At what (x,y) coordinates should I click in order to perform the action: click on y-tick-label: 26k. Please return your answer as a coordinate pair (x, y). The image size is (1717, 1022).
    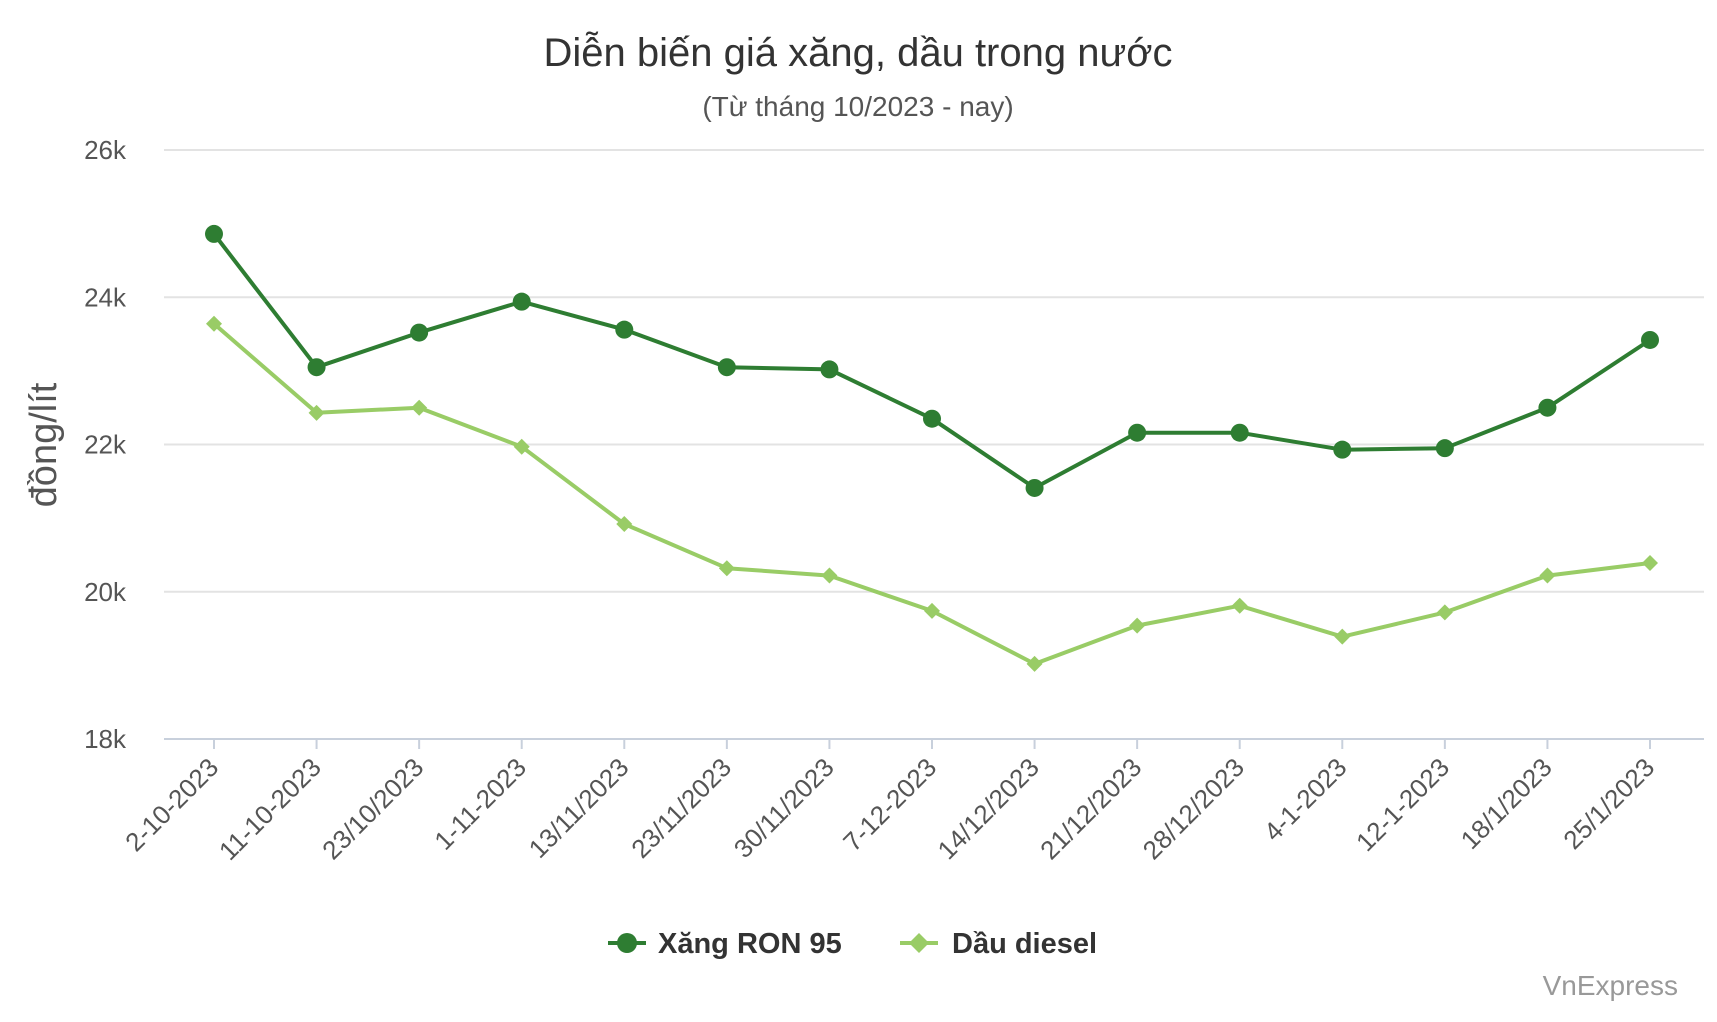
    Looking at the image, I should click on (105, 150).